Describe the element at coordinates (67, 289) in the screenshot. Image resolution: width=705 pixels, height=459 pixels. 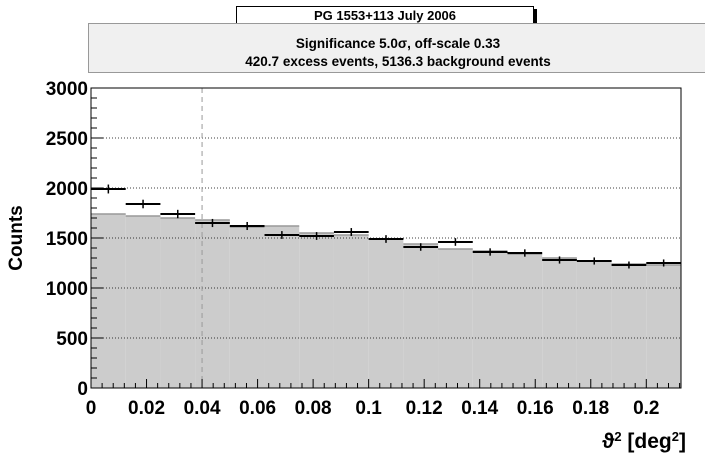
I see `y-tick-label: 1000` at that location.